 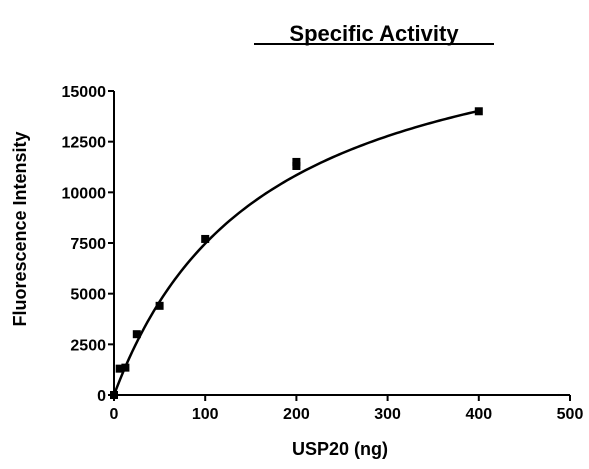 What do you see at coordinates (20, 228) in the screenshot?
I see `y-axis-label: Fluorescence Intensity` at bounding box center [20, 228].